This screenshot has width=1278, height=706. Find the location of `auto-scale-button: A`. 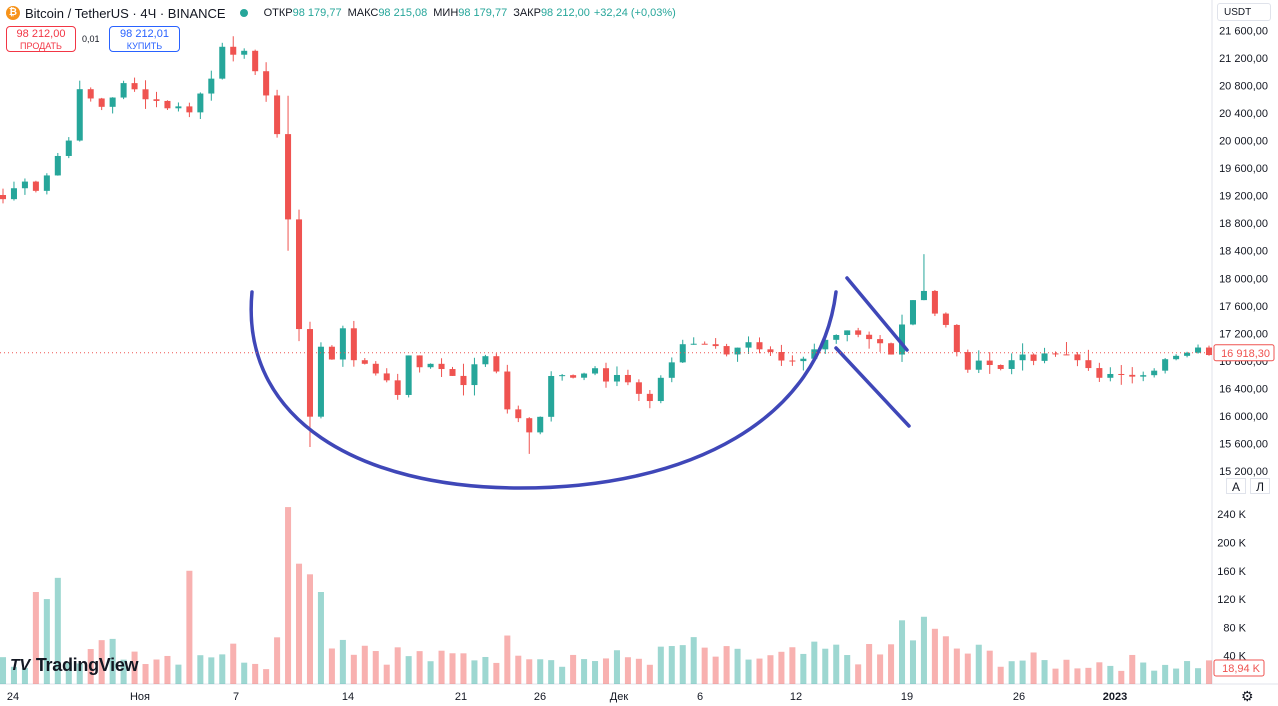

auto-scale-button: A is located at coordinates (1236, 486).